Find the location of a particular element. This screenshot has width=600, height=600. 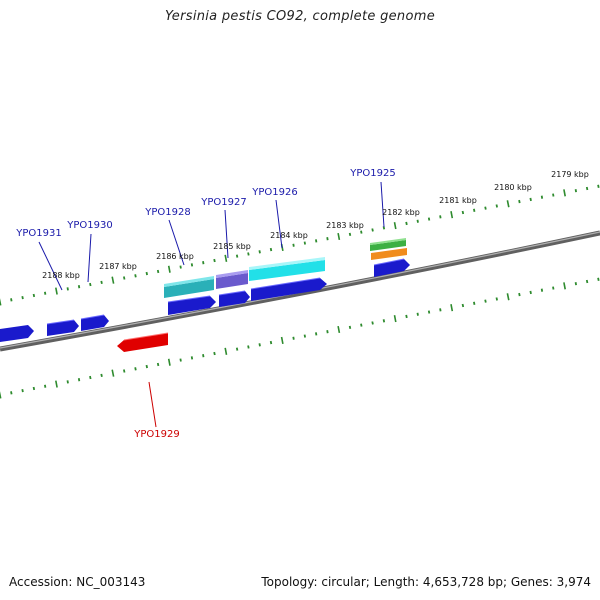

feature-block-green-top is located at coordinates (388, 241).